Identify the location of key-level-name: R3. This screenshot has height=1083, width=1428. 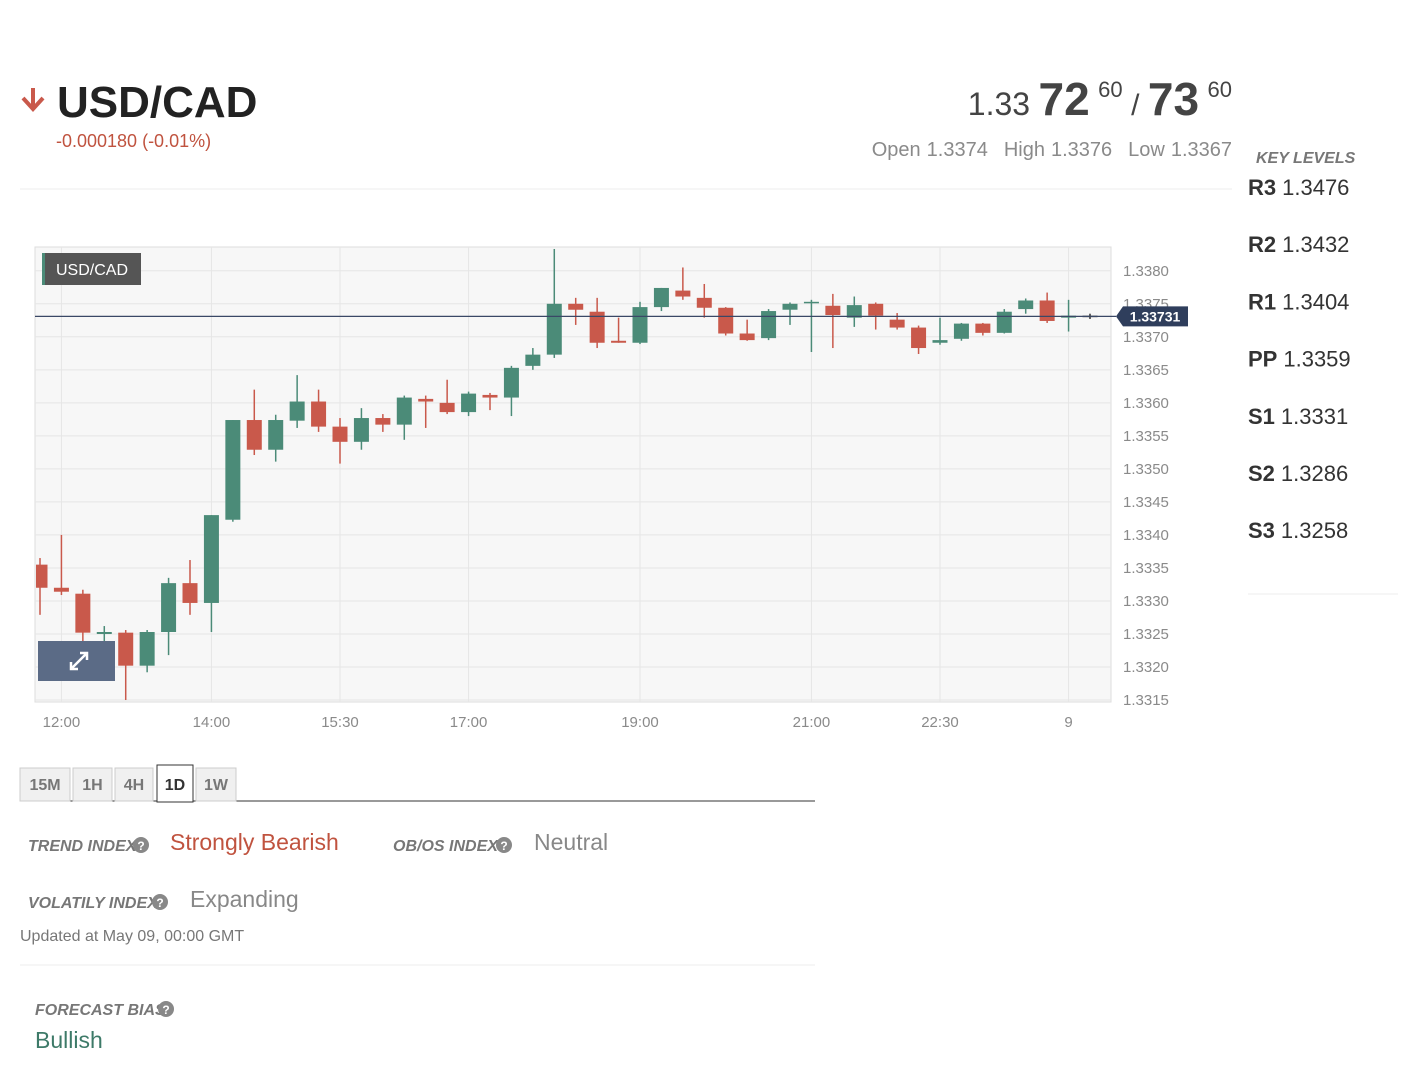
(1262, 187).